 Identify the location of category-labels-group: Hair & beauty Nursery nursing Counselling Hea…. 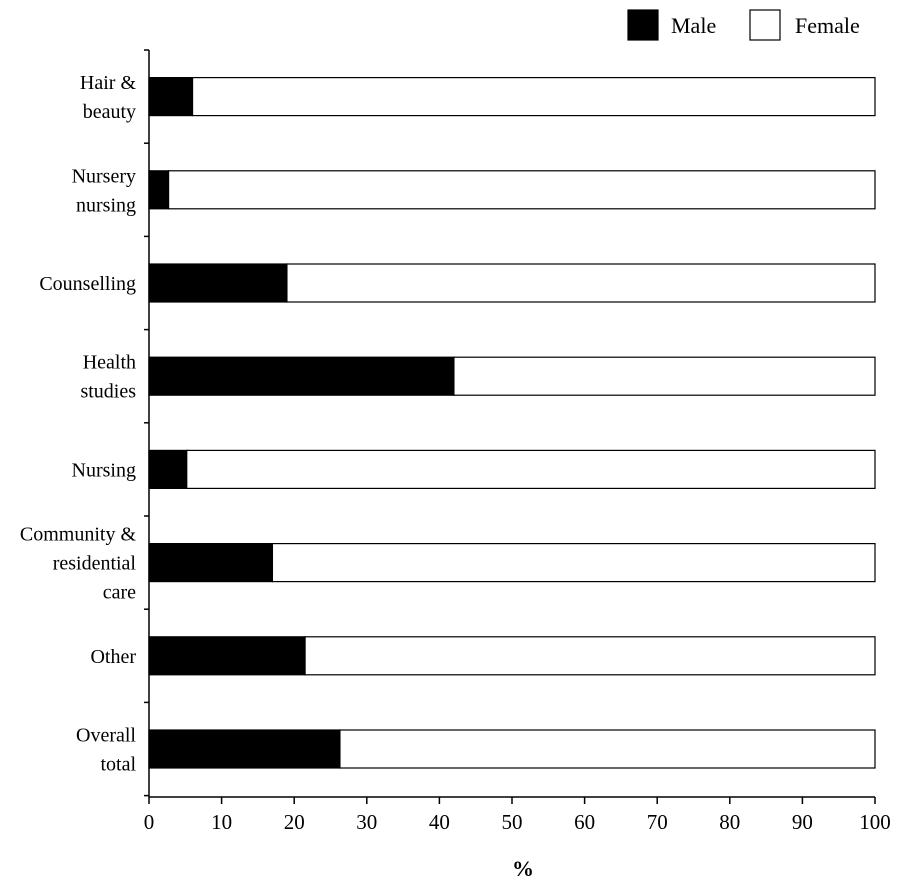
(78, 423).